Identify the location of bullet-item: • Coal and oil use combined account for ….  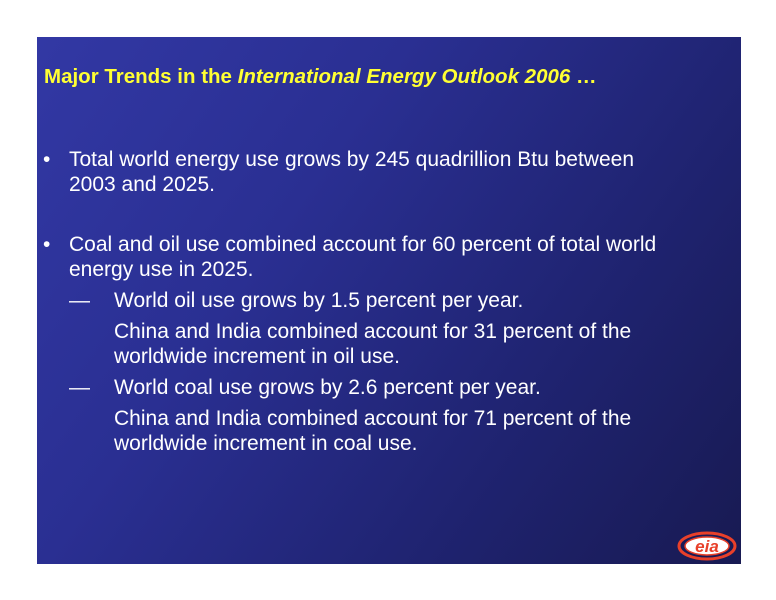
(353, 257).